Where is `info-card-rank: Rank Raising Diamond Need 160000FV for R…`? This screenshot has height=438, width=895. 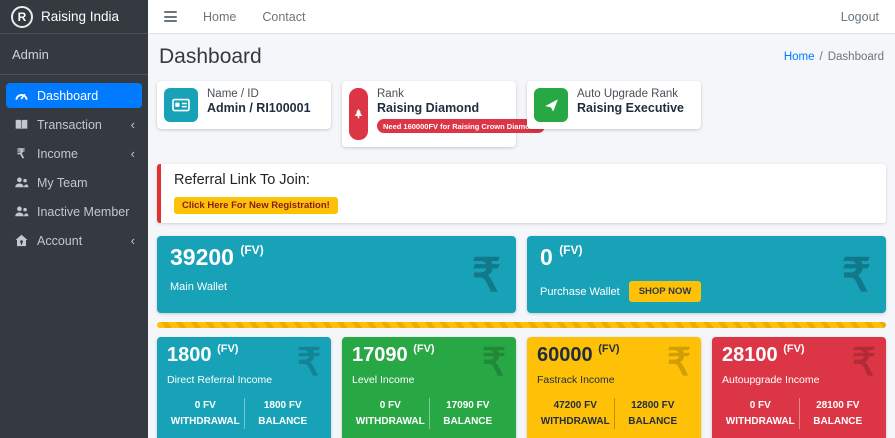
info-card-rank: Rank Raising Diamond Need 160000FV for R… is located at coordinates (443, 114).